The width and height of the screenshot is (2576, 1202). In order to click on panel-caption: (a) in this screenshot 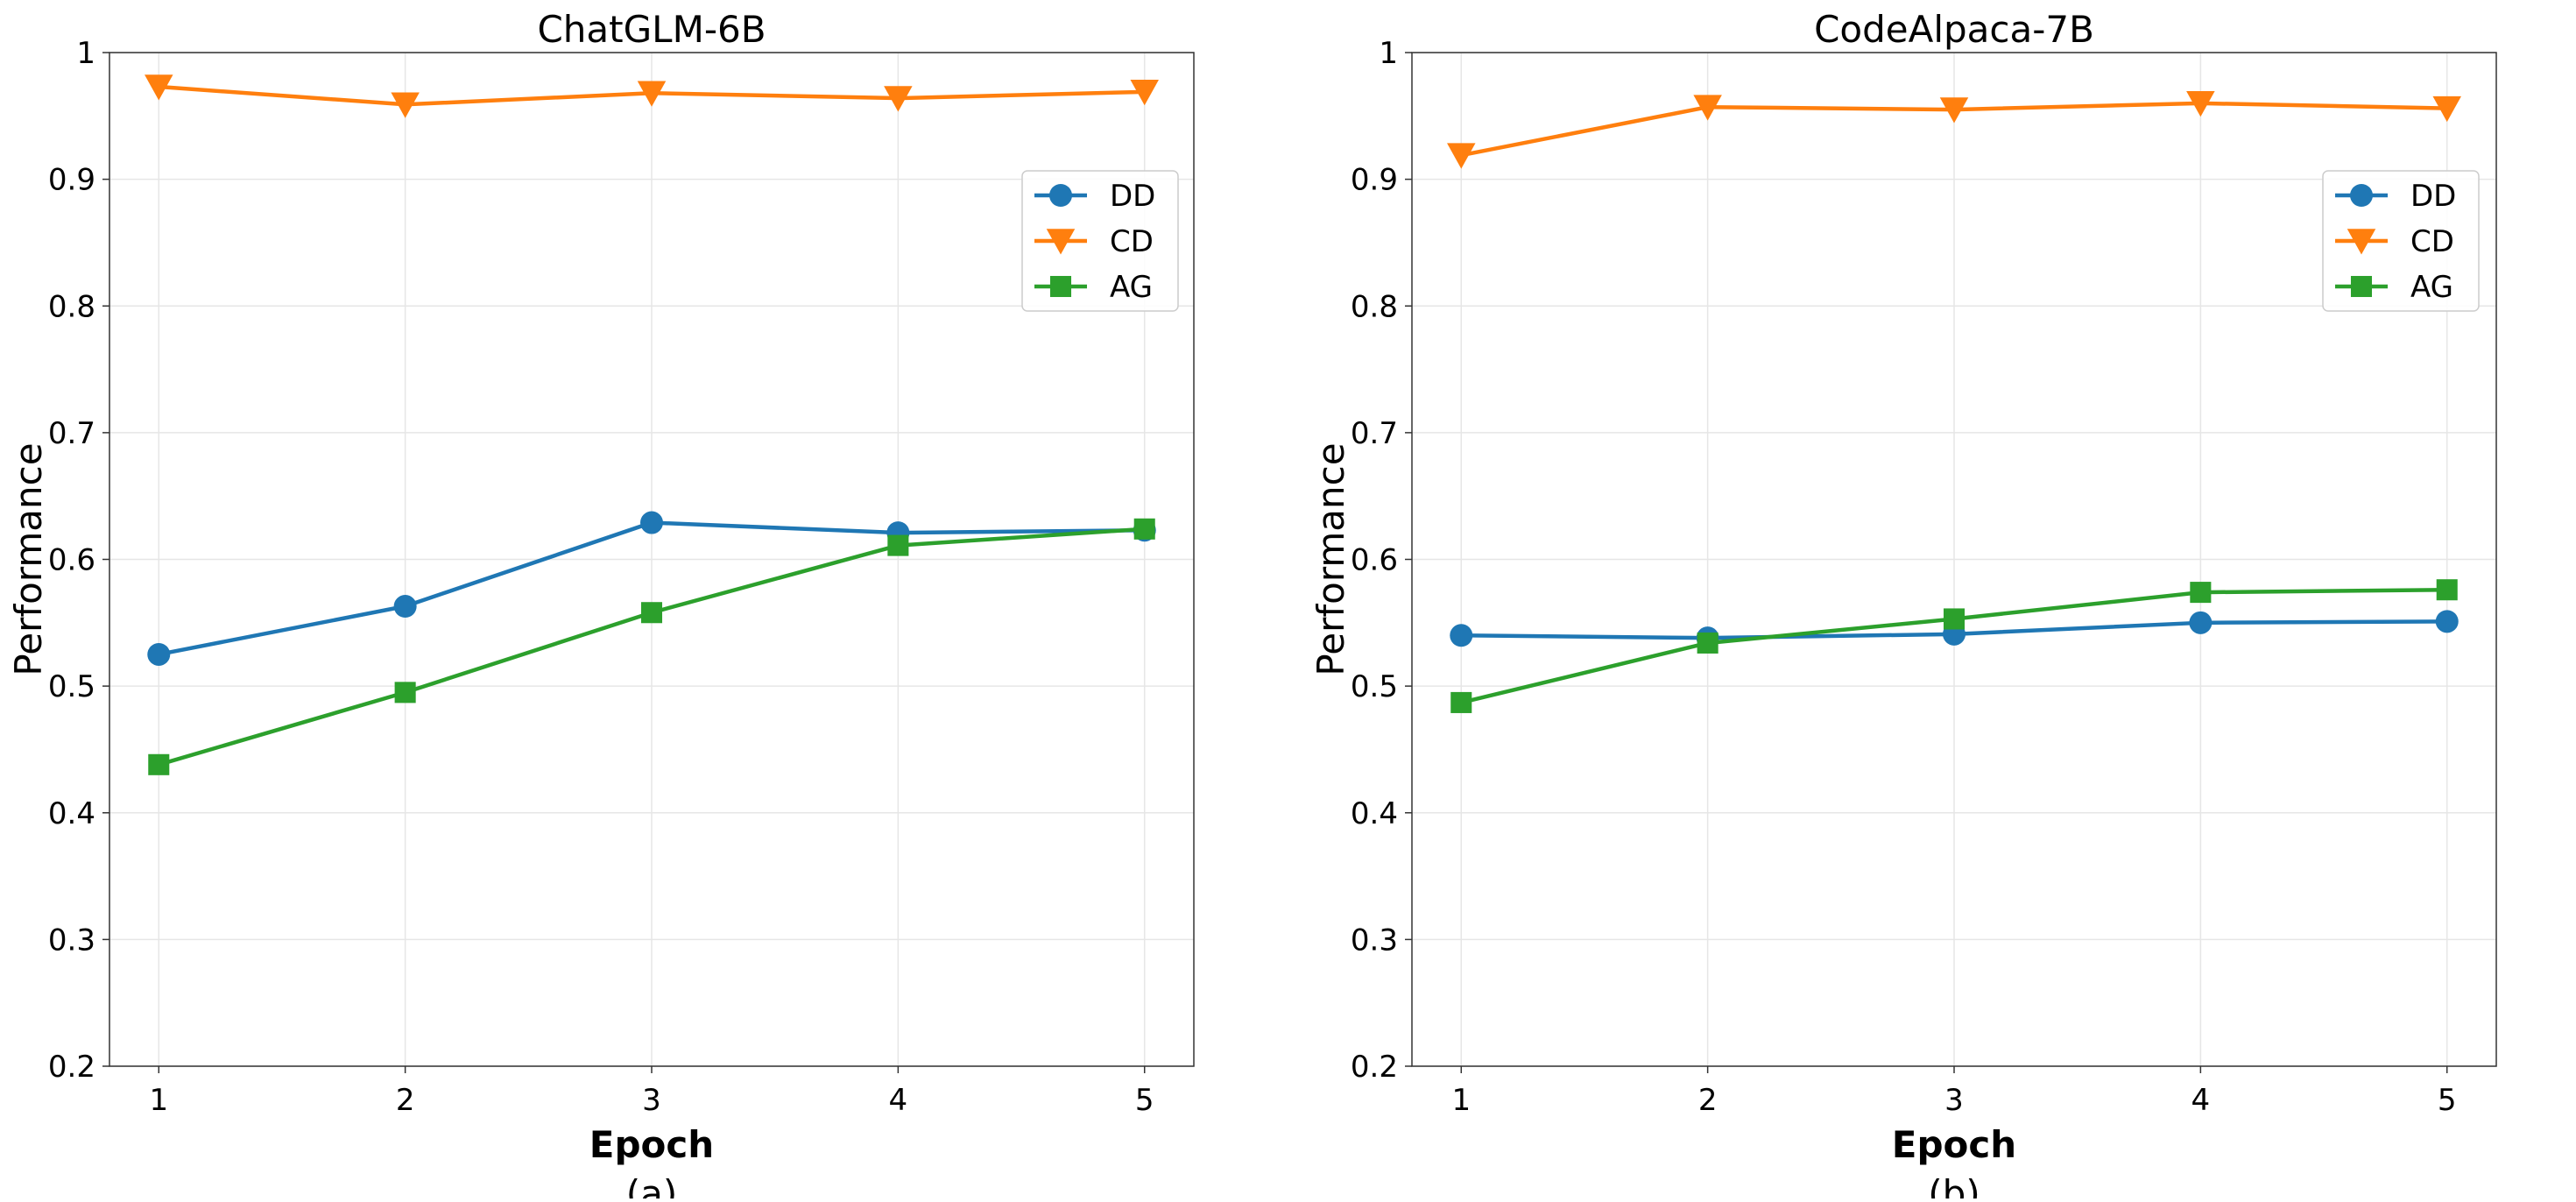, I will do `click(652, 1185)`.